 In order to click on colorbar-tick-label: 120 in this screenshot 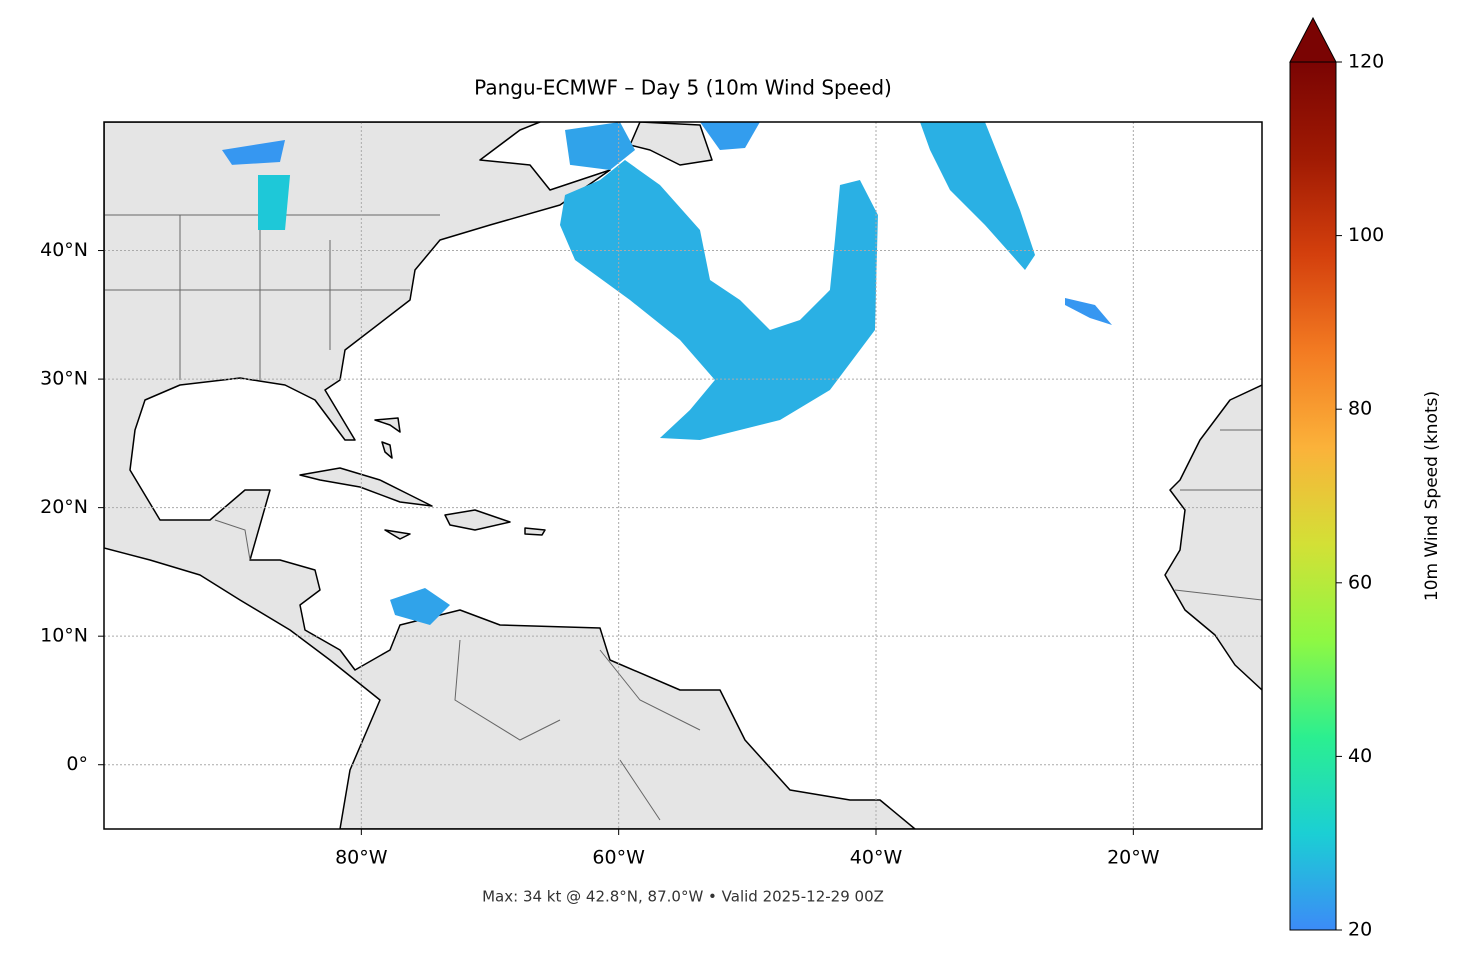, I will do `click(1366, 62)`.